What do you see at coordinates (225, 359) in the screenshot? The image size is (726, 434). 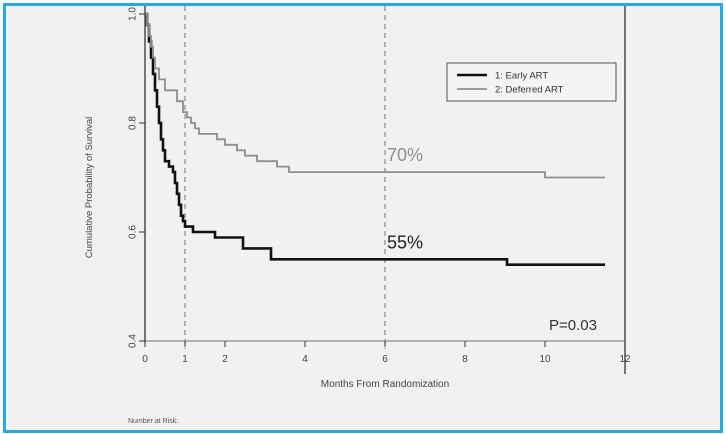 I see `x-tick-label-2: 2` at bounding box center [225, 359].